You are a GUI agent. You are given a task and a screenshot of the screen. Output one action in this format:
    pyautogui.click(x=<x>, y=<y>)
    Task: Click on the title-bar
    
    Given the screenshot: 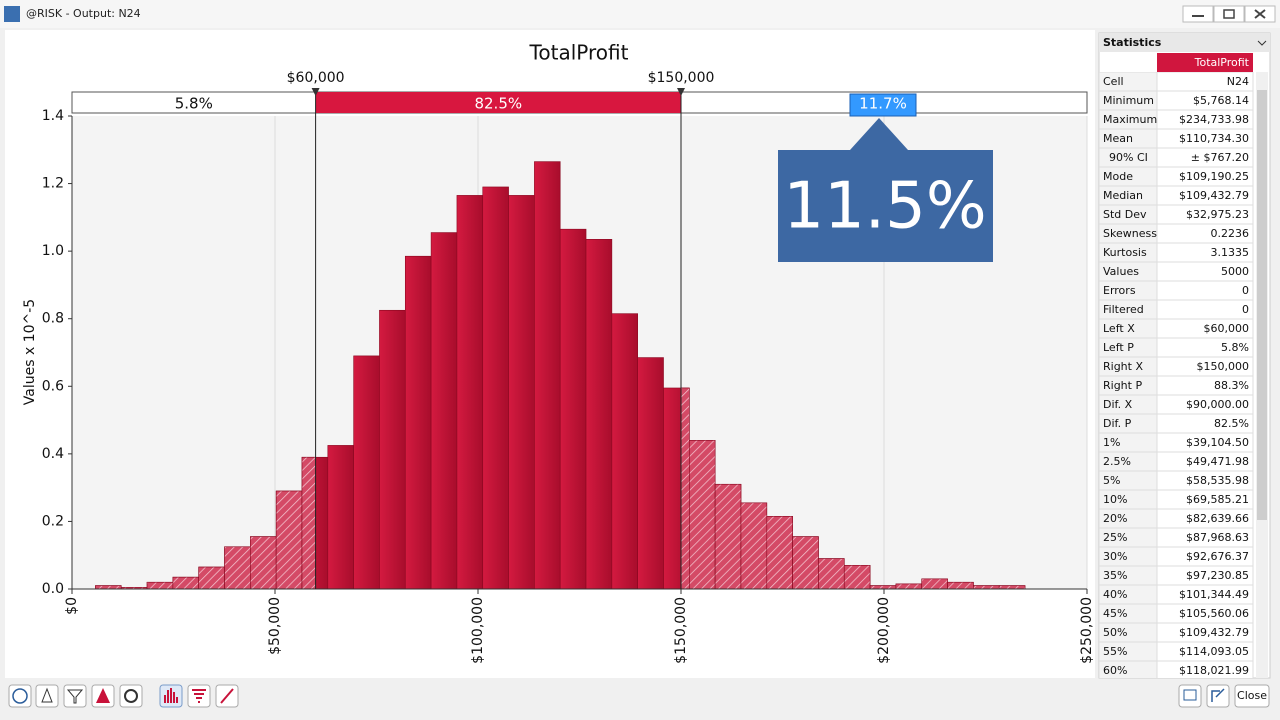 What is the action you would take?
    pyautogui.click(x=640, y=14)
    